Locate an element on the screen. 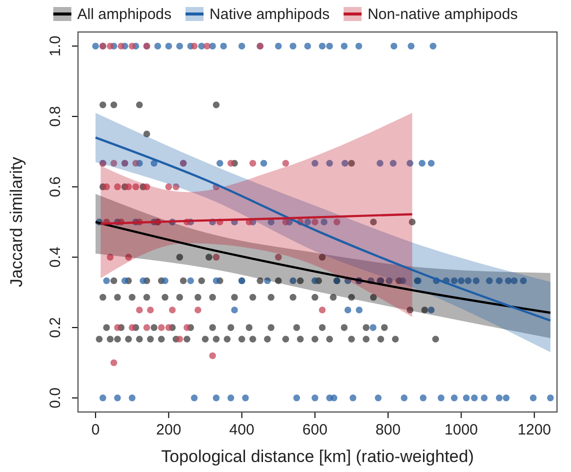 The image size is (571, 472). y-tick-label: 0.2 is located at coordinates (55, 327).